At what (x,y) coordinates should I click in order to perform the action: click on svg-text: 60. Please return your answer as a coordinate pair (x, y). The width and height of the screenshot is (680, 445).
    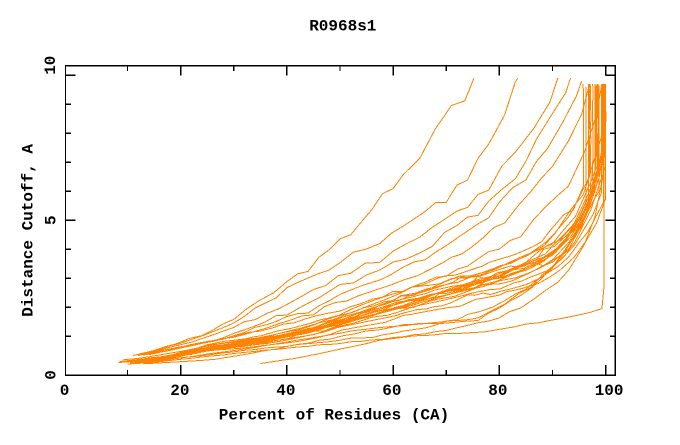
    Looking at the image, I should click on (391, 391).